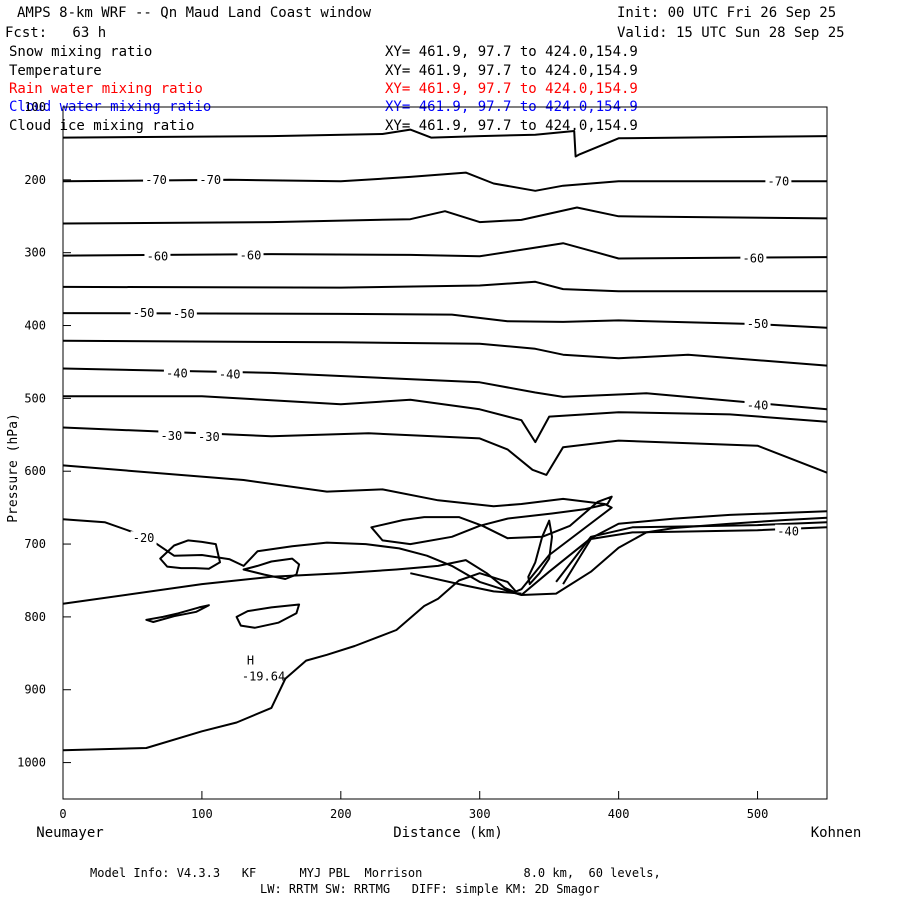 This screenshot has width=900, height=900. Describe the element at coordinates (69, 833) in the screenshot. I see `start-location-label: Neumayer` at that location.